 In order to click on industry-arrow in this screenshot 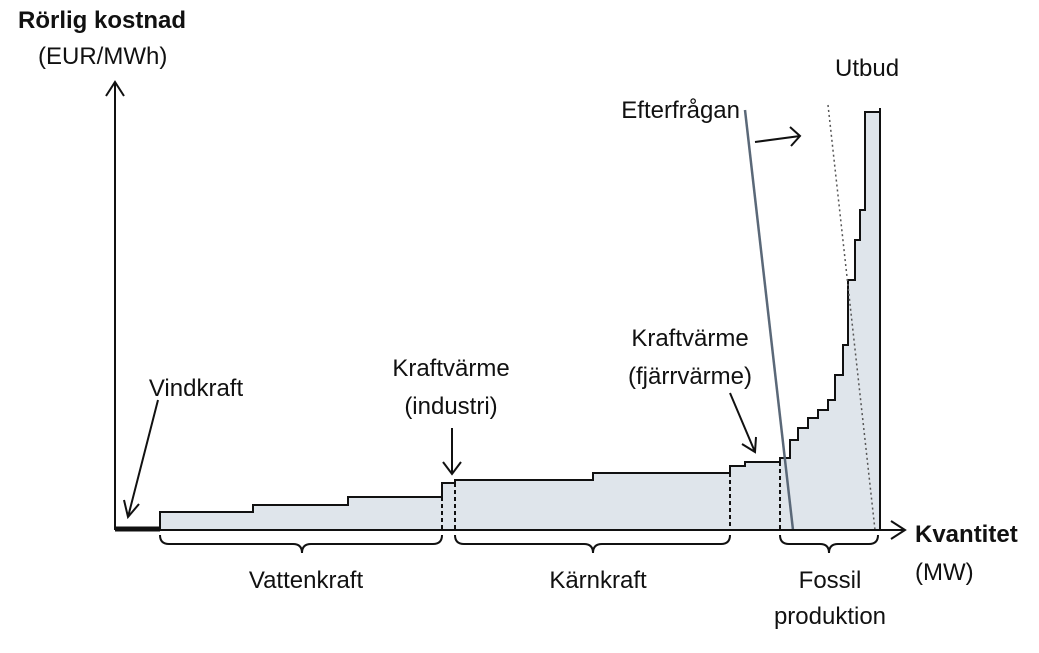, I will do `click(452, 452)`.